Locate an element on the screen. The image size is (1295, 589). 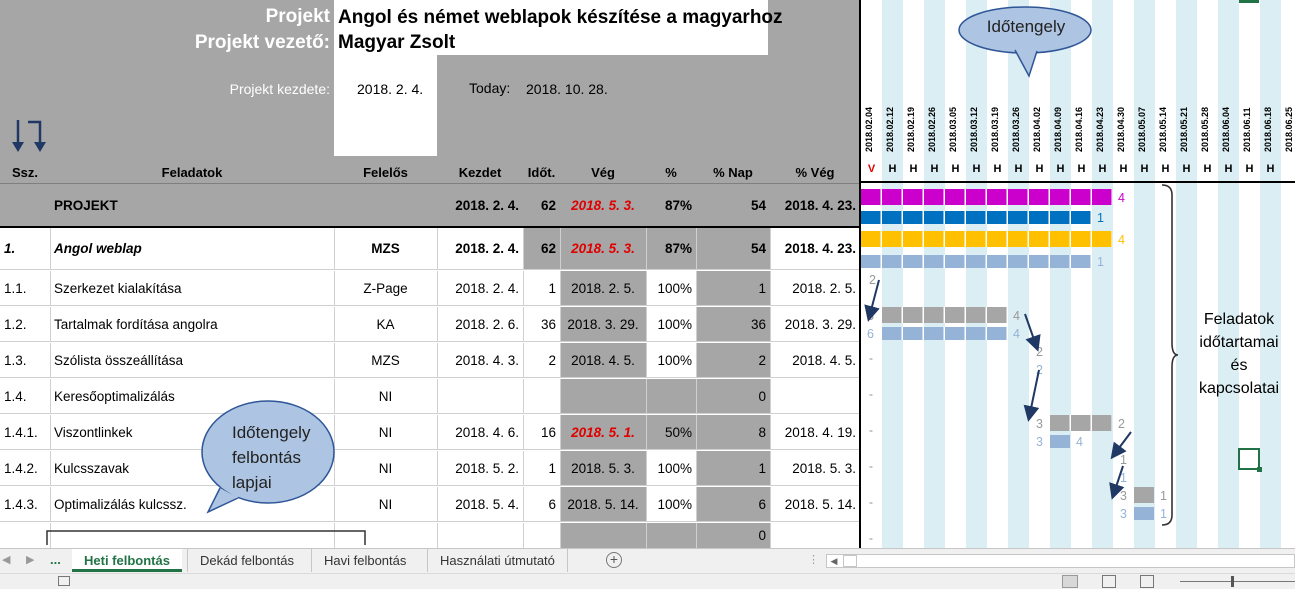
percent: 87% is located at coordinates (678, 205).